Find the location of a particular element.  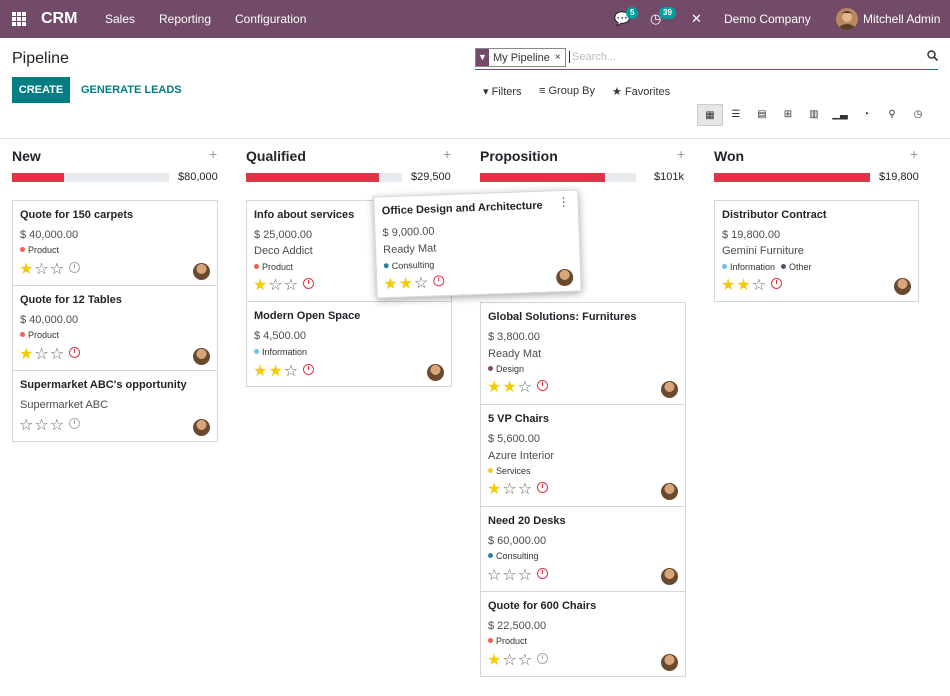

debug-tools-icon: ✕ is located at coordinates (696, 18).